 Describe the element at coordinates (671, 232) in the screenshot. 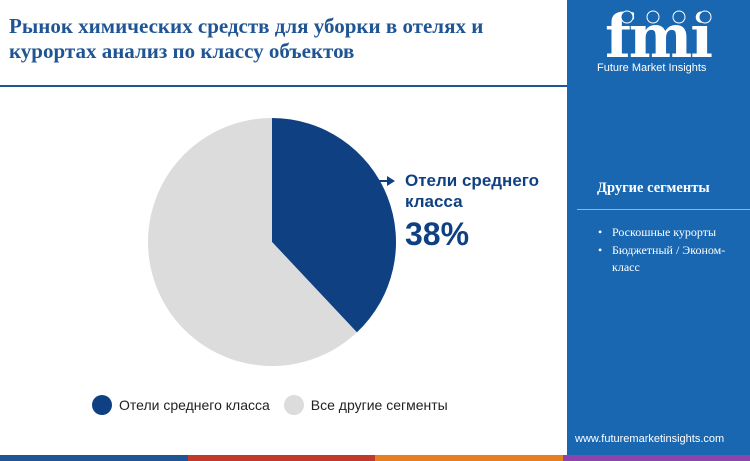

I see `list-item: Роскошные курорты` at that location.